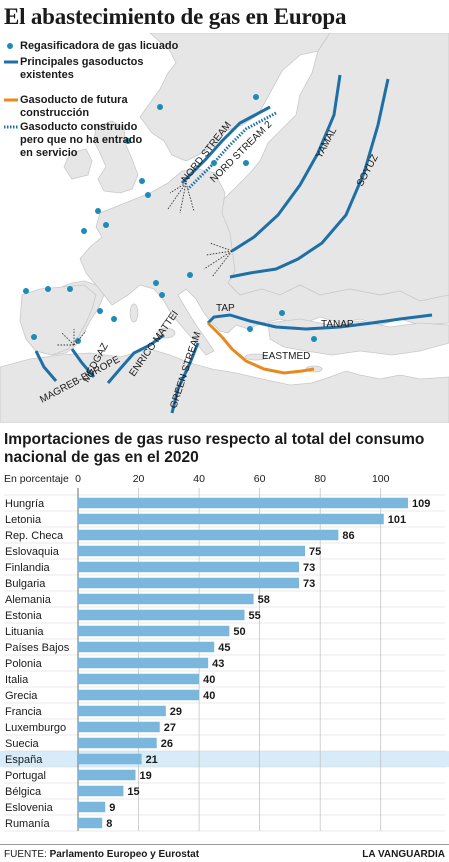 This screenshot has width=449, height=862. What do you see at coordinates (255, 616) in the screenshot?
I see `data-label: 55` at bounding box center [255, 616].